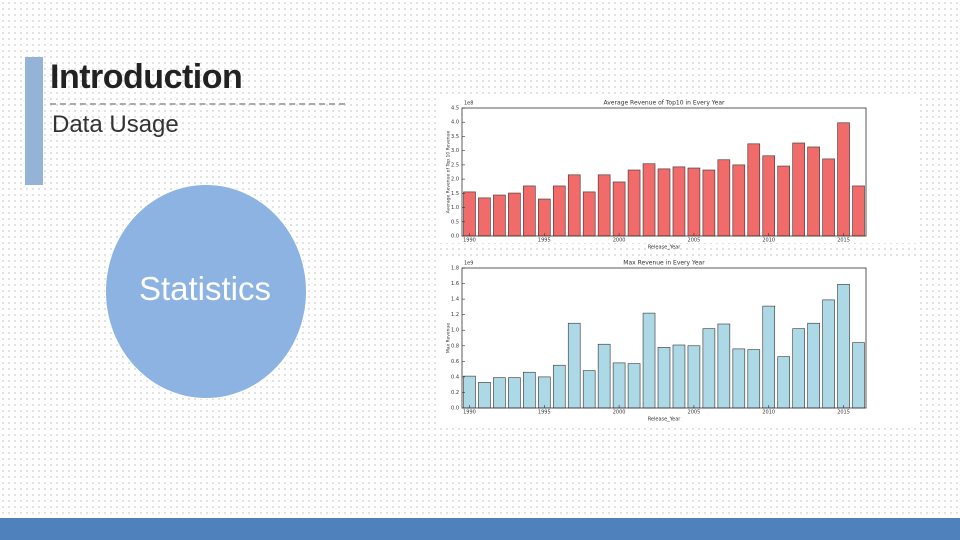 The image size is (960, 540). What do you see at coordinates (455, 137) in the screenshot?
I see `y-tick-label: 3.5` at bounding box center [455, 137].